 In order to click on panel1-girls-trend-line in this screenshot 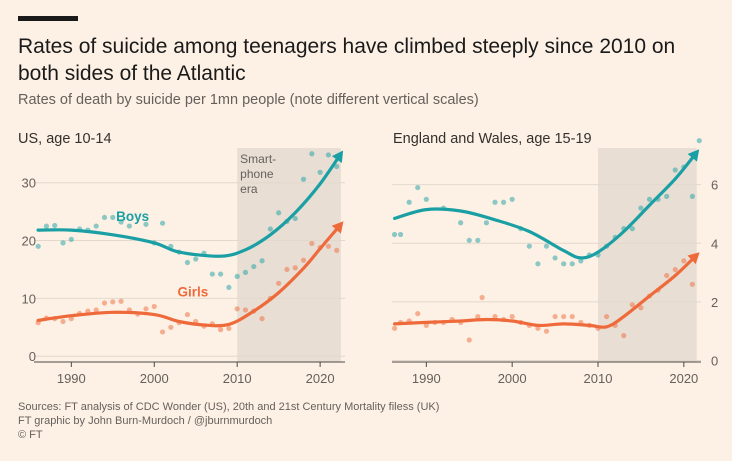, I will do `click(189, 275)`.